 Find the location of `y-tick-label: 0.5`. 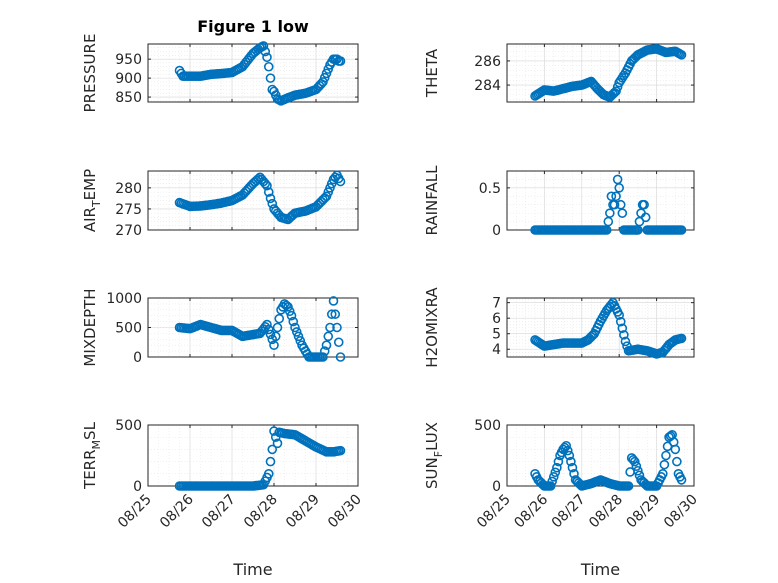

y-tick-label: 0.5 is located at coordinates (490, 189).